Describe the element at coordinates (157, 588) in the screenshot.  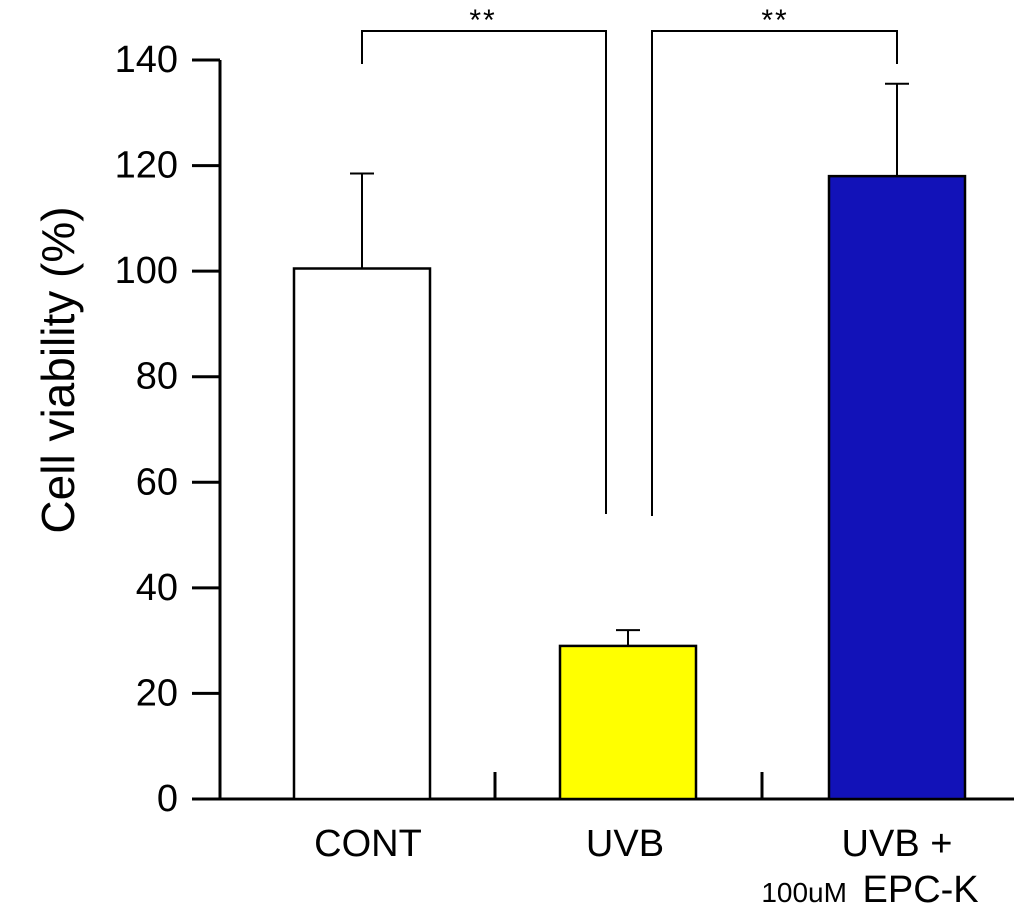
I see `y-tick-label-40: 40` at that location.